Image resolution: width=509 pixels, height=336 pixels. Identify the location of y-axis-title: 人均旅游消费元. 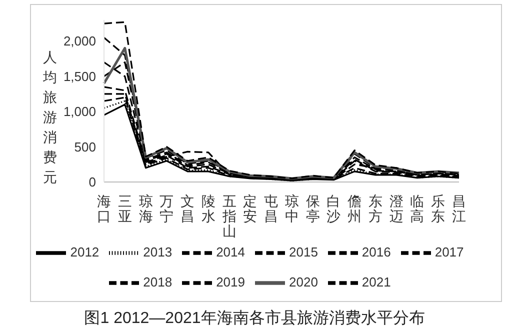
(49, 117).